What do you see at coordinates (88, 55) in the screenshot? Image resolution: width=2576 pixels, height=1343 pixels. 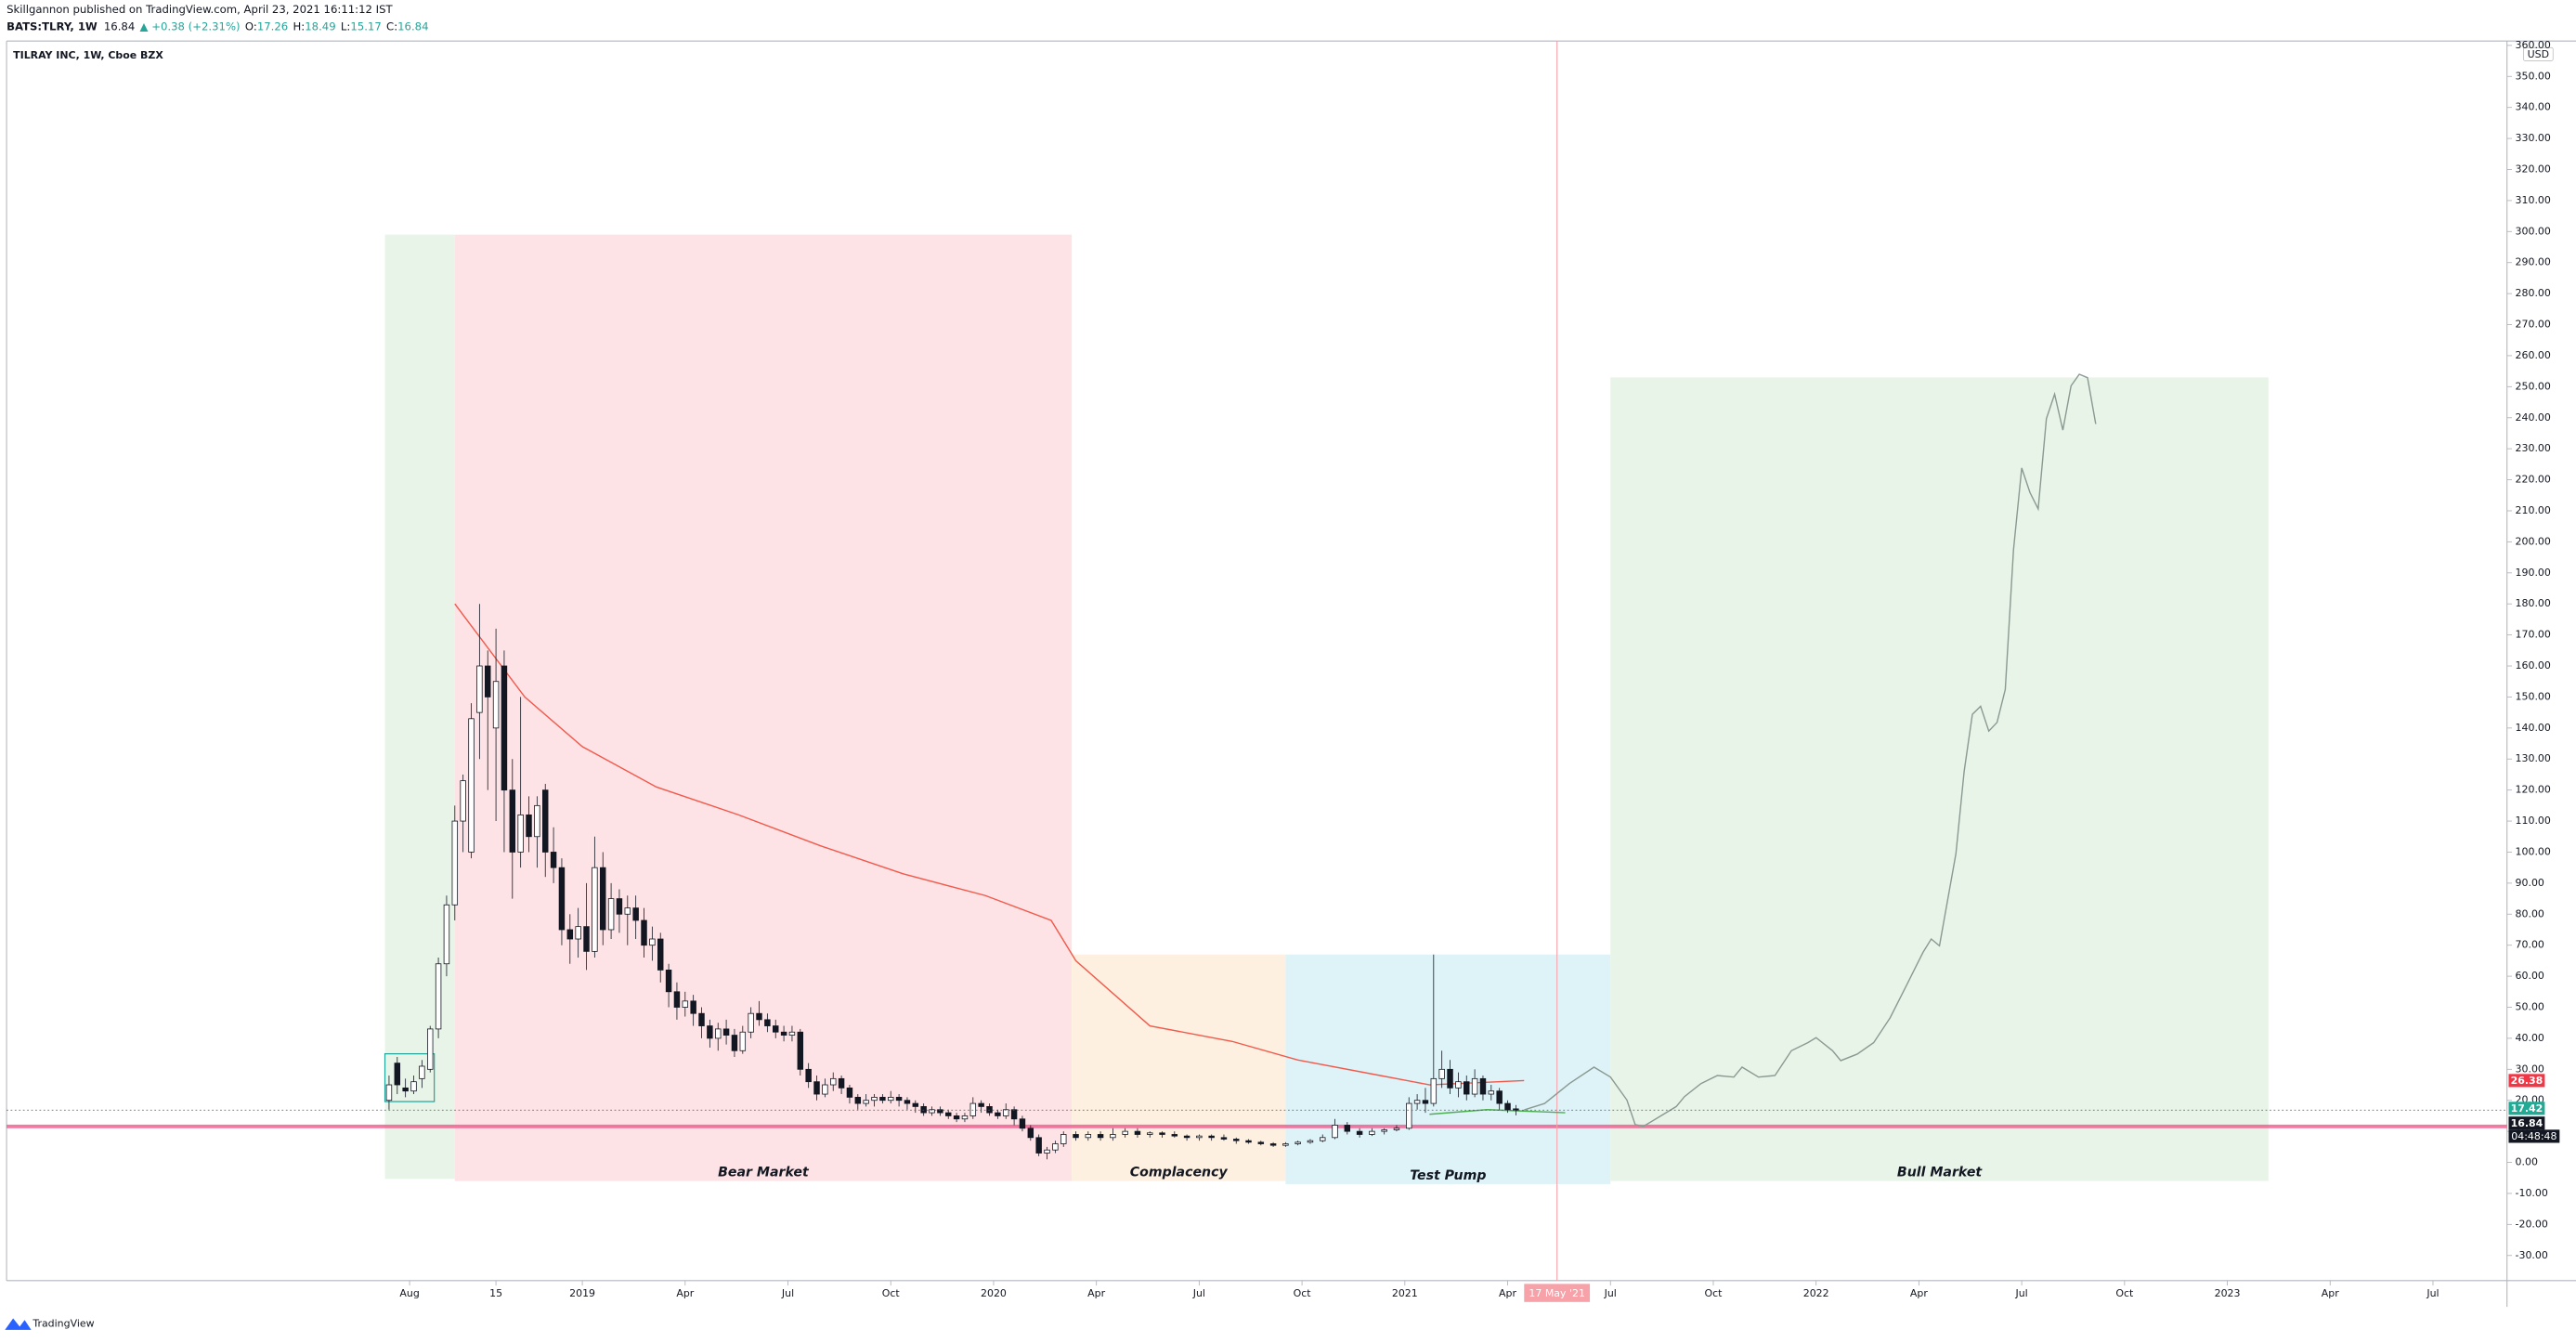 I see `chart-title: TILRAY INC, 1W, Cboe BZX` at bounding box center [88, 55].